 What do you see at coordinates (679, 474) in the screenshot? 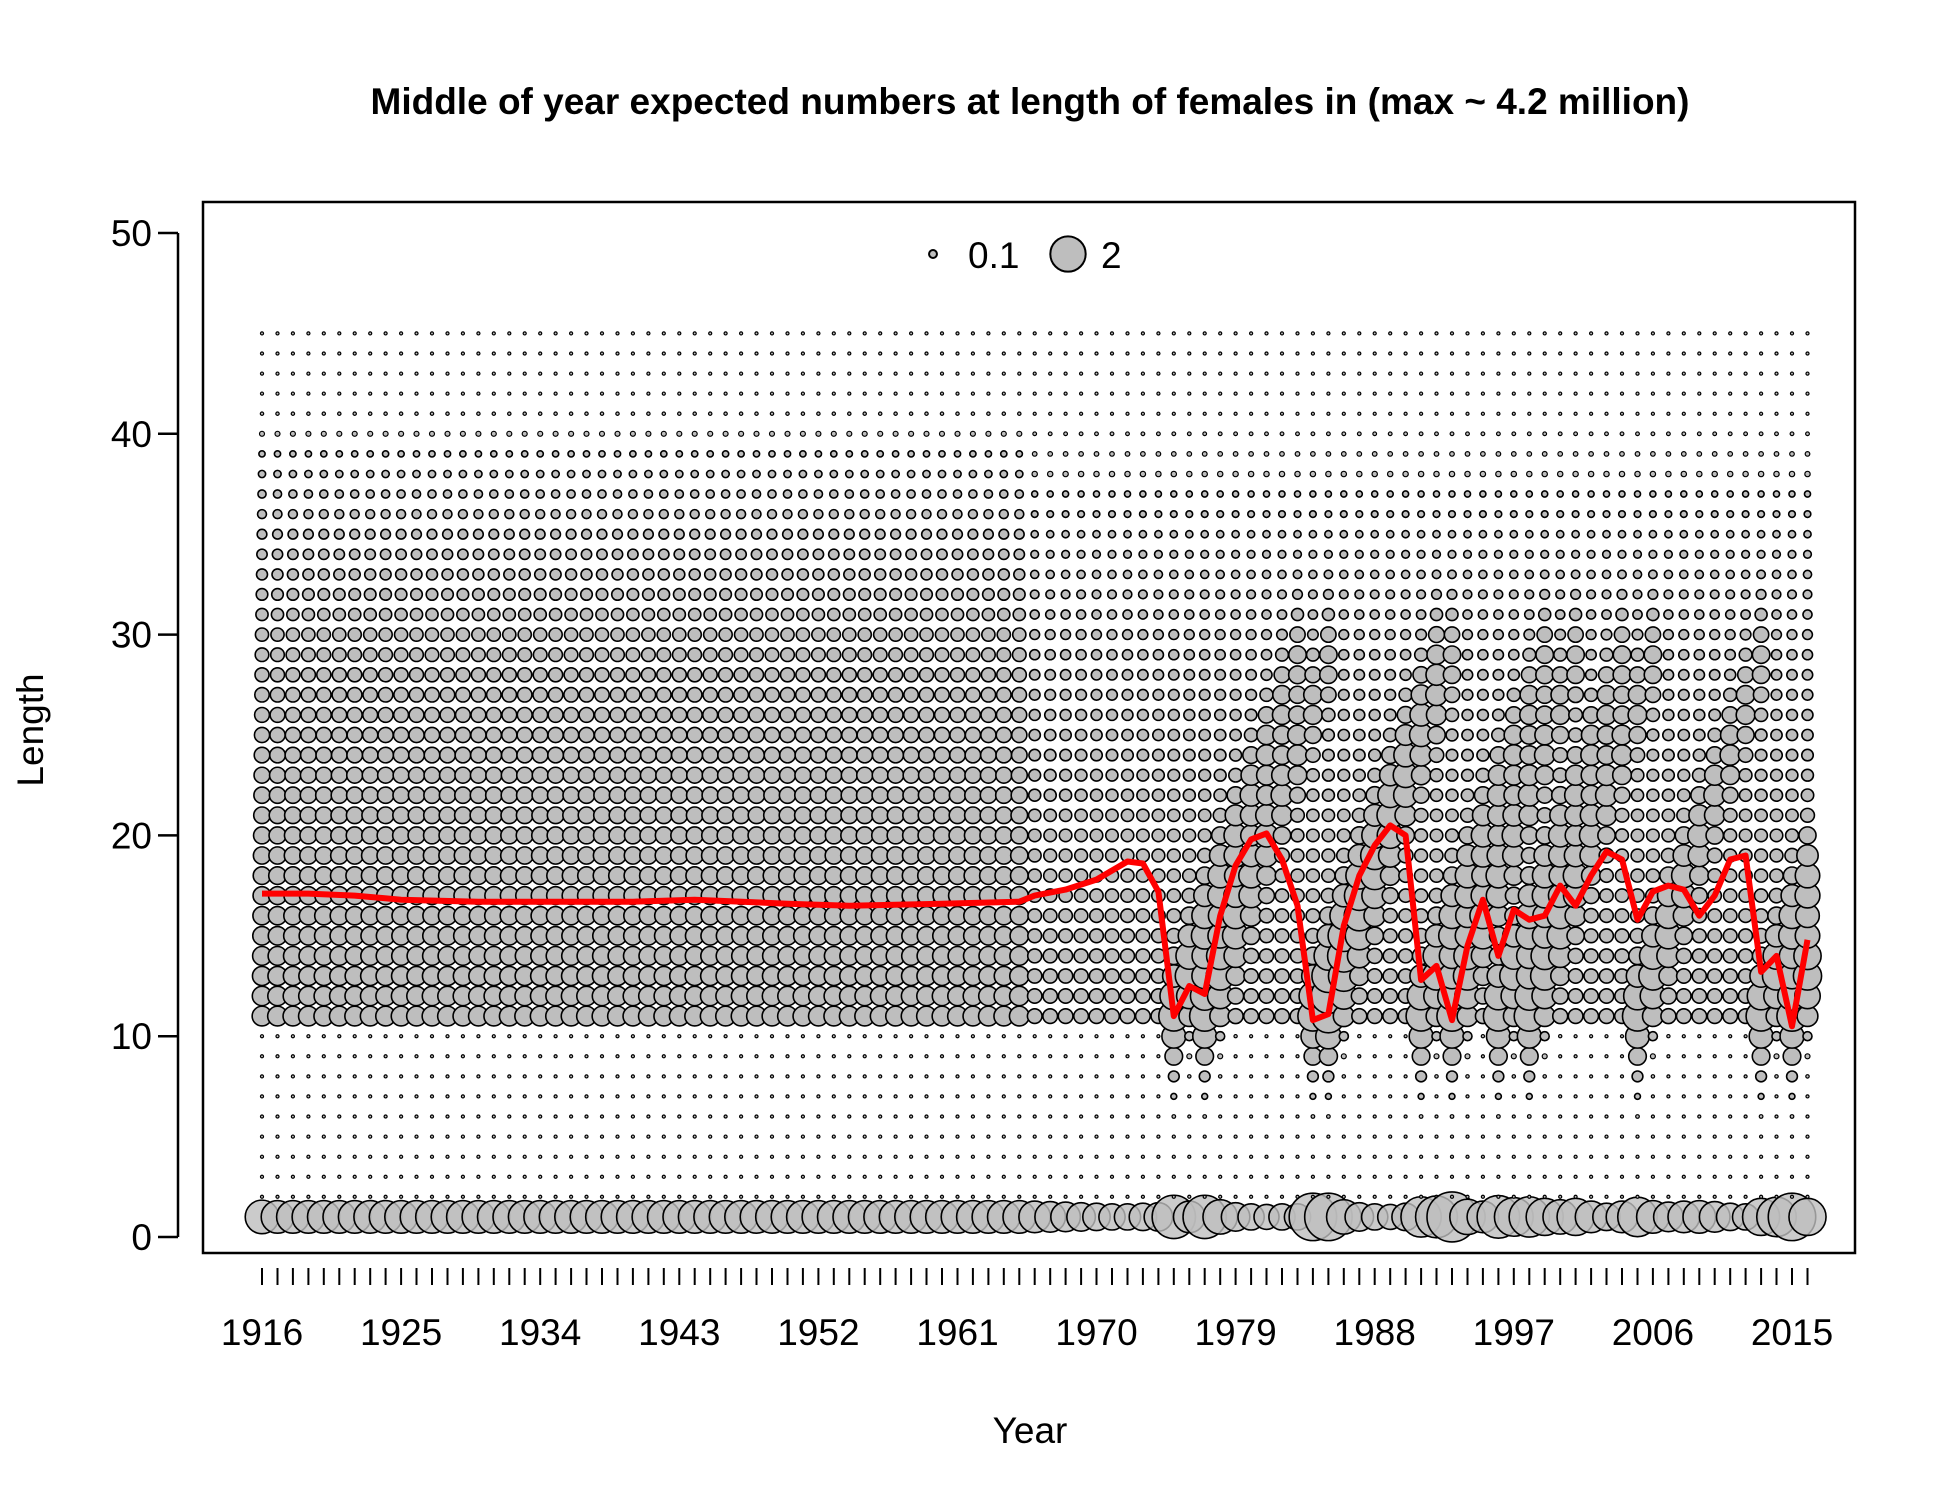
I see `bubble-1943-L38` at bounding box center [679, 474].